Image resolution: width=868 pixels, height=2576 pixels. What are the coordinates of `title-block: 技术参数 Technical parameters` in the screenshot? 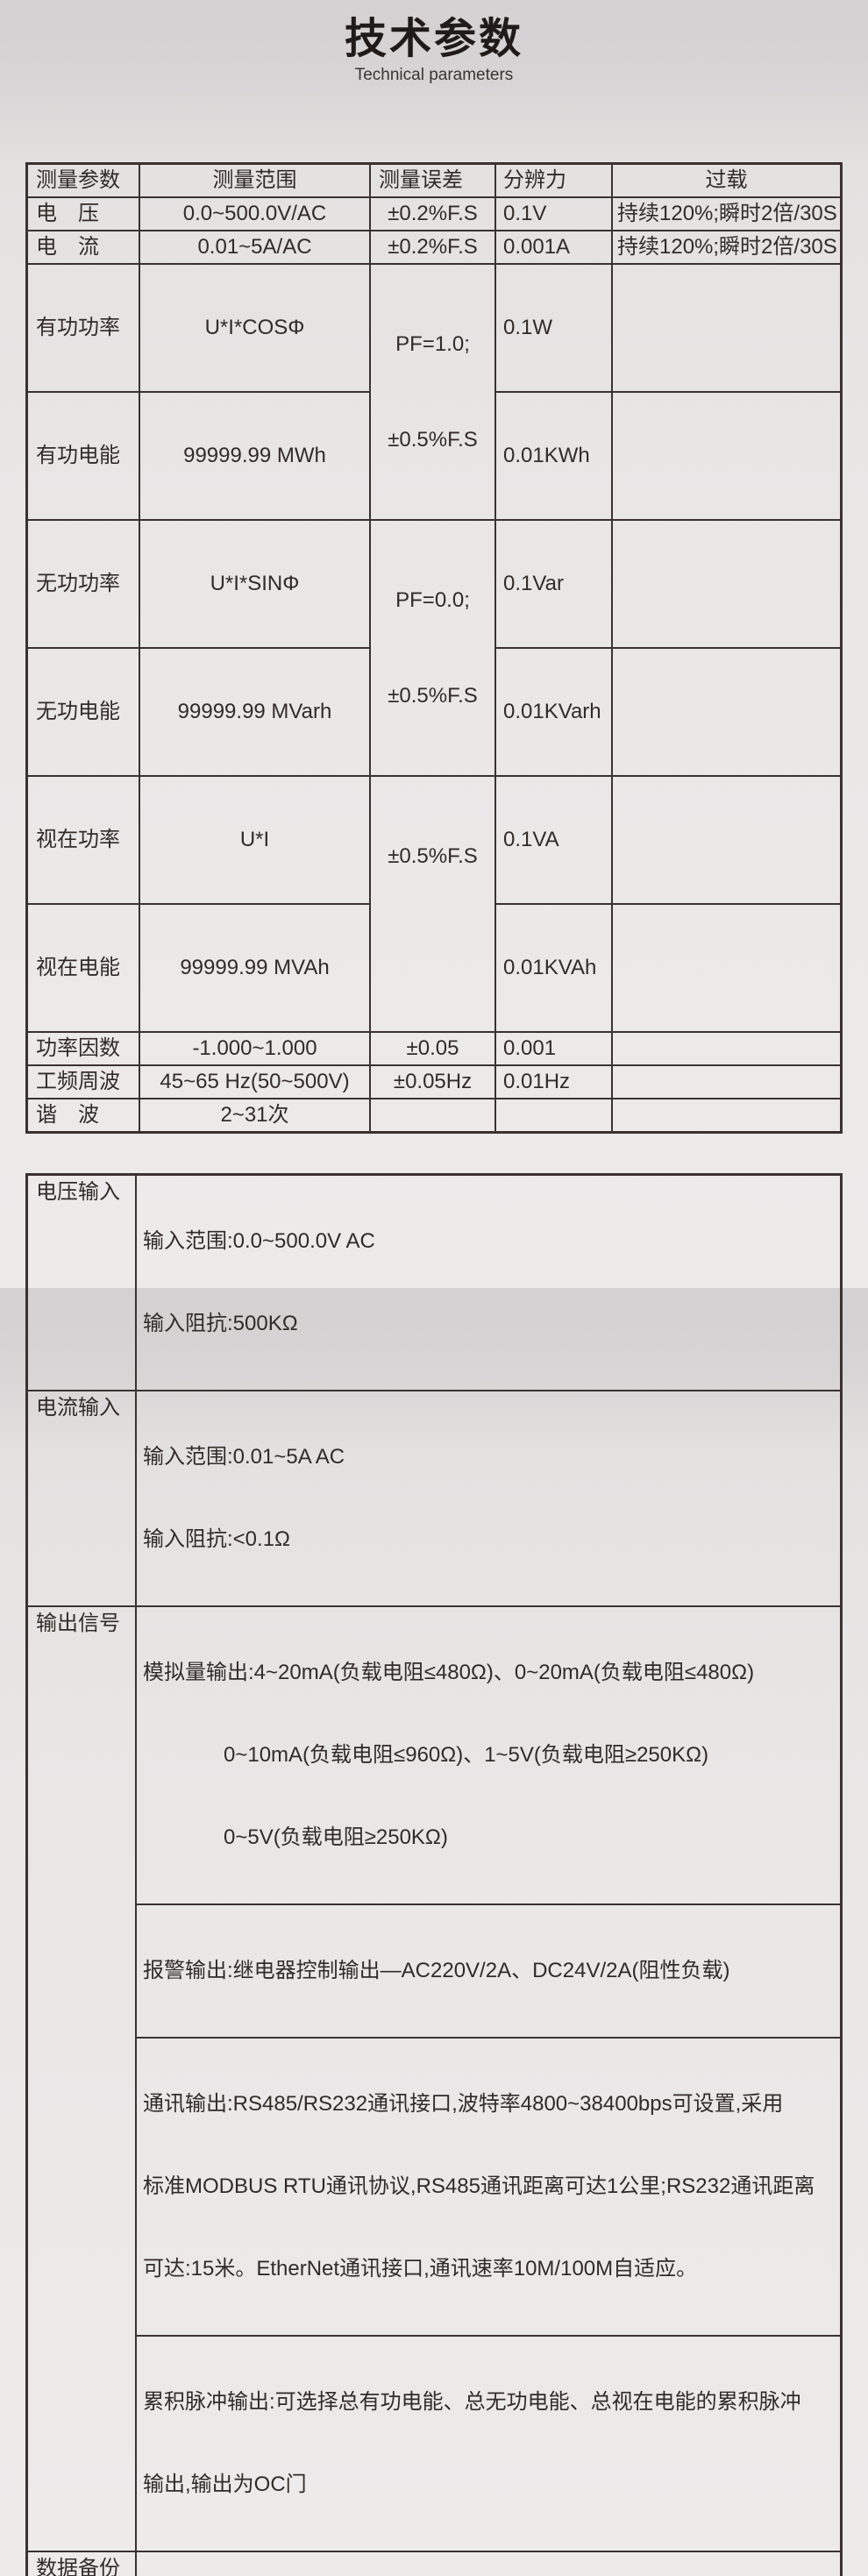 It's located at (434, 43).